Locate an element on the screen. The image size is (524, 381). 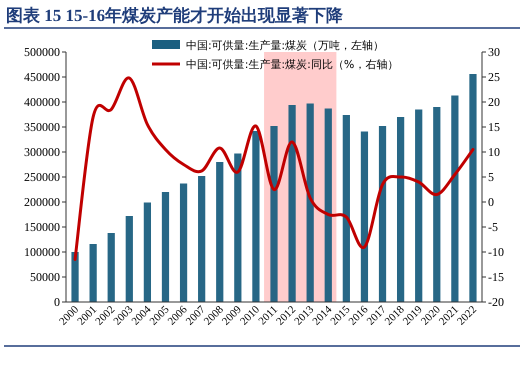
y2-tick-label: -15 is located at coordinates (496, 277).